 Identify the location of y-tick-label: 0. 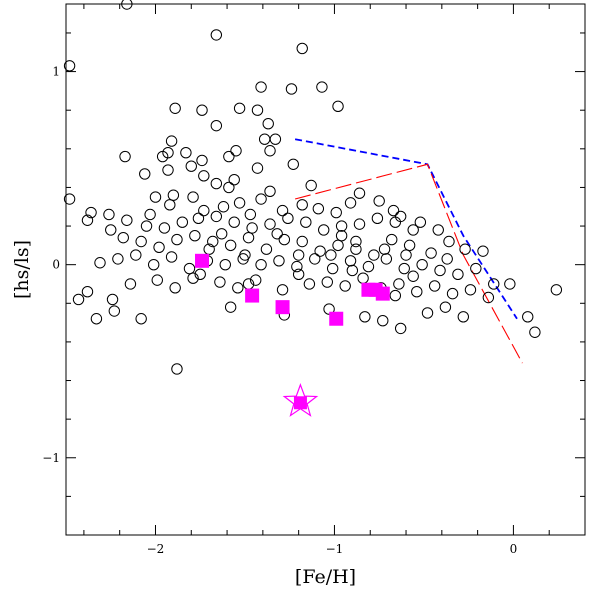
(56, 265).